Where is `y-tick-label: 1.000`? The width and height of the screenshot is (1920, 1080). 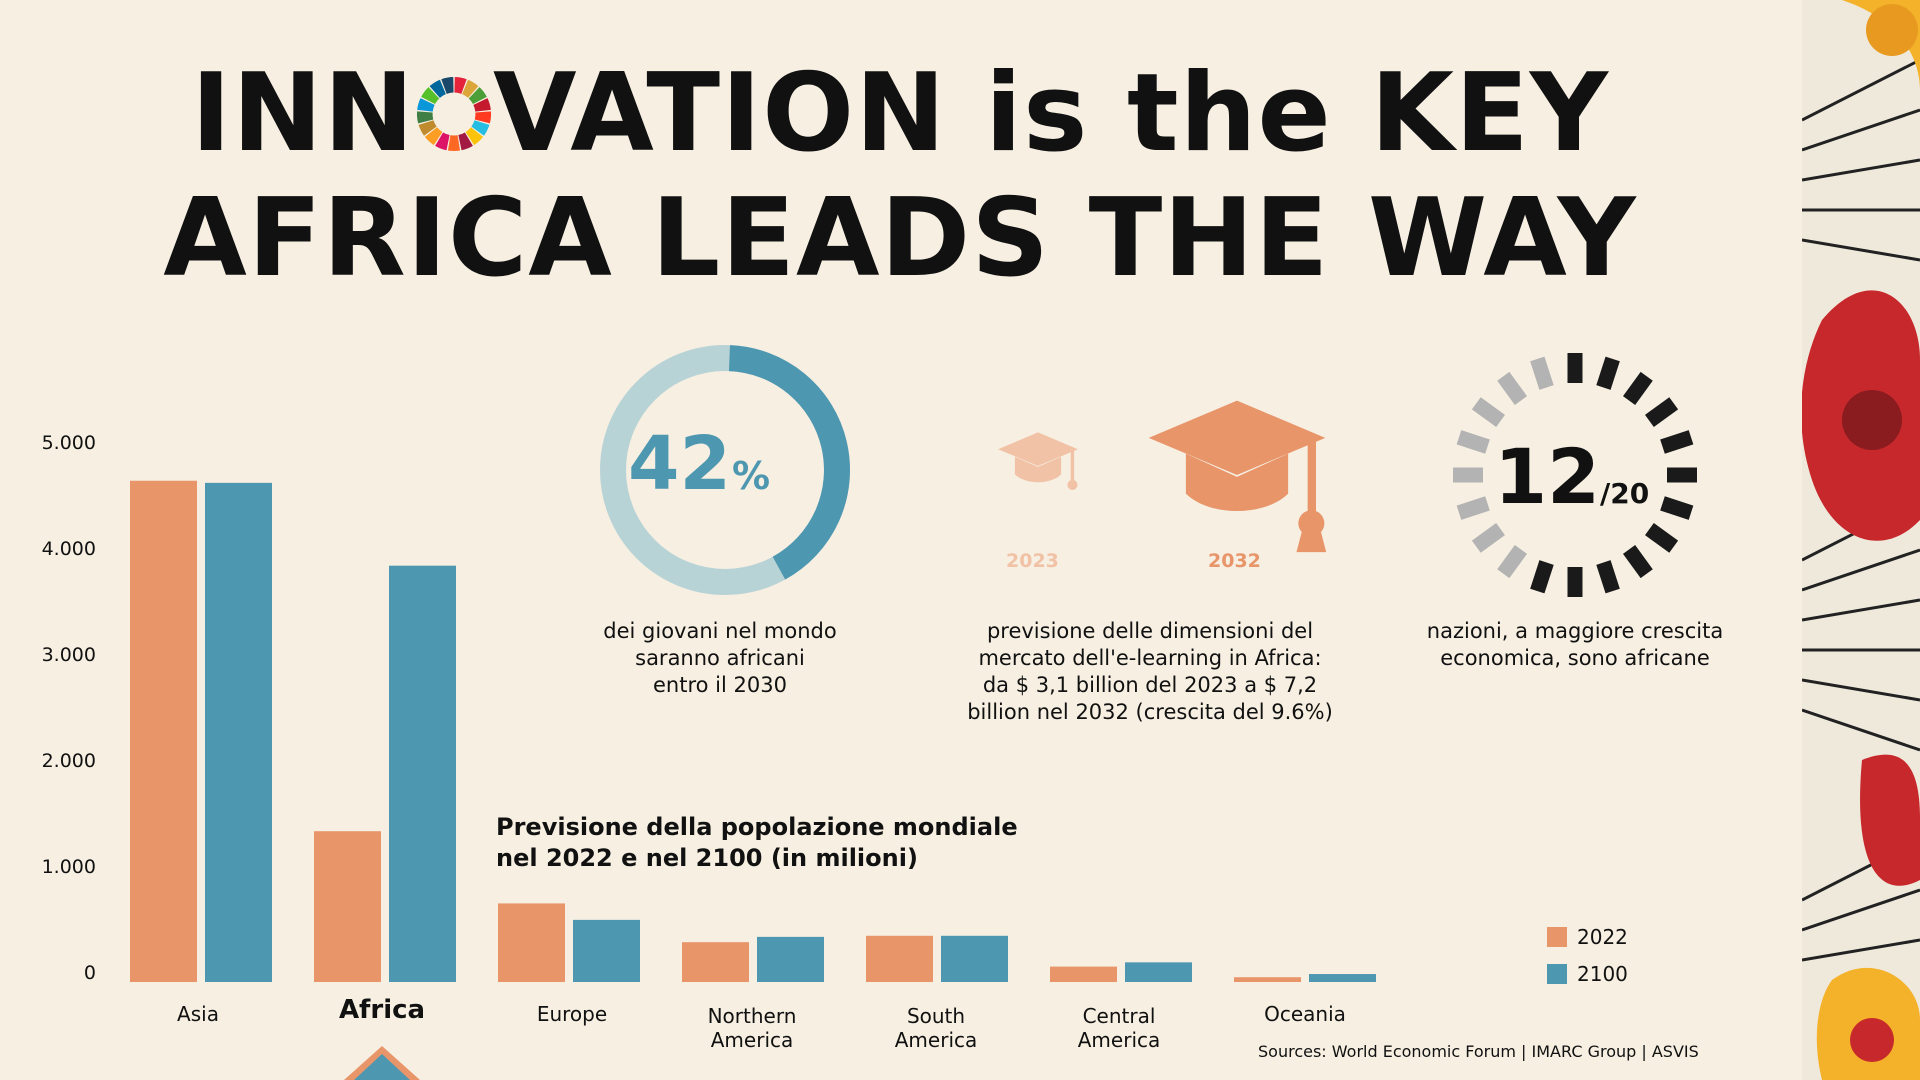 y-tick-label: 1.000 is located at coordinates (68, 867).